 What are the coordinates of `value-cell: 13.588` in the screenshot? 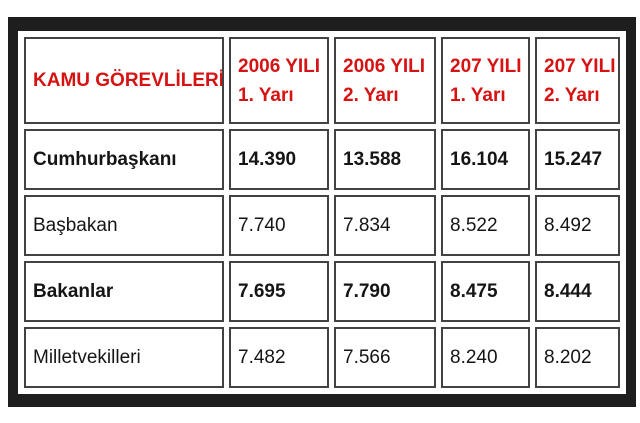 It's located at (385, 159).